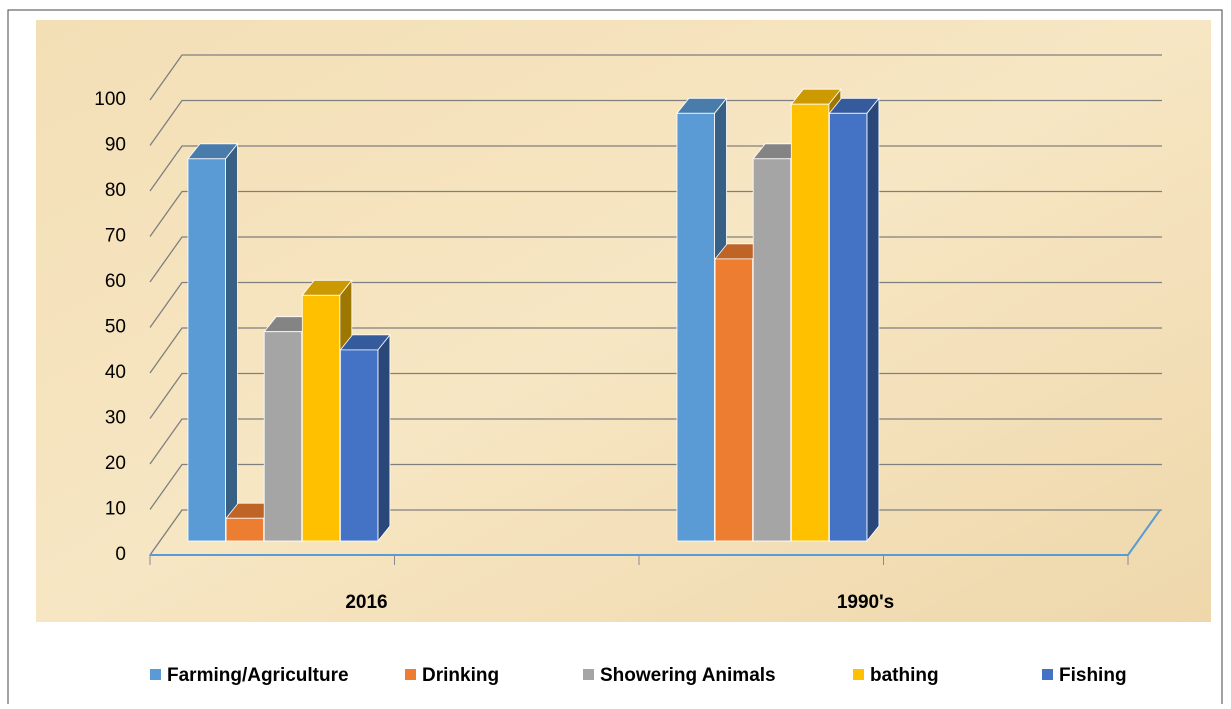 The image size is (1231, 709). What do you see at coordinates (366, 602) in the screenshot?
I see `x-tick-label: 2016` at bounding box center [366, 602].